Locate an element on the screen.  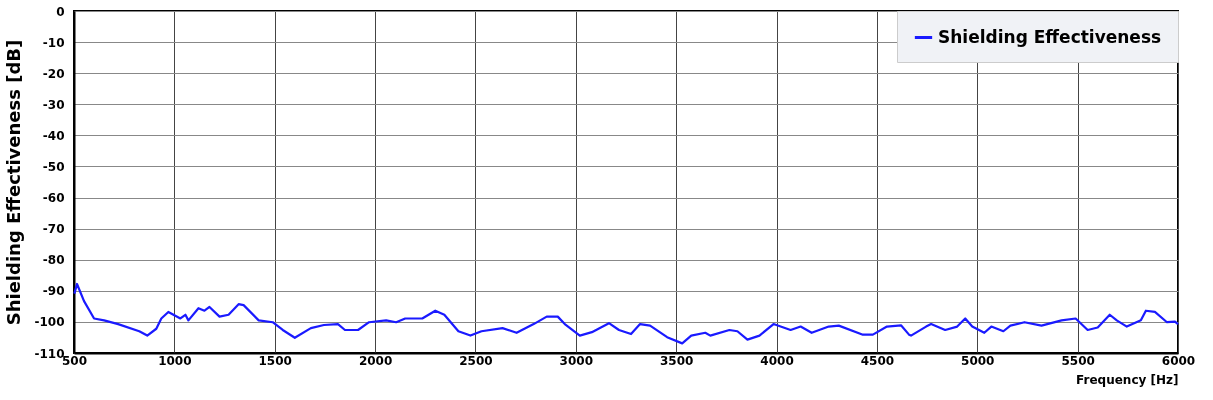
x-tick-label: 4000 is located at coordinates (777, 360).